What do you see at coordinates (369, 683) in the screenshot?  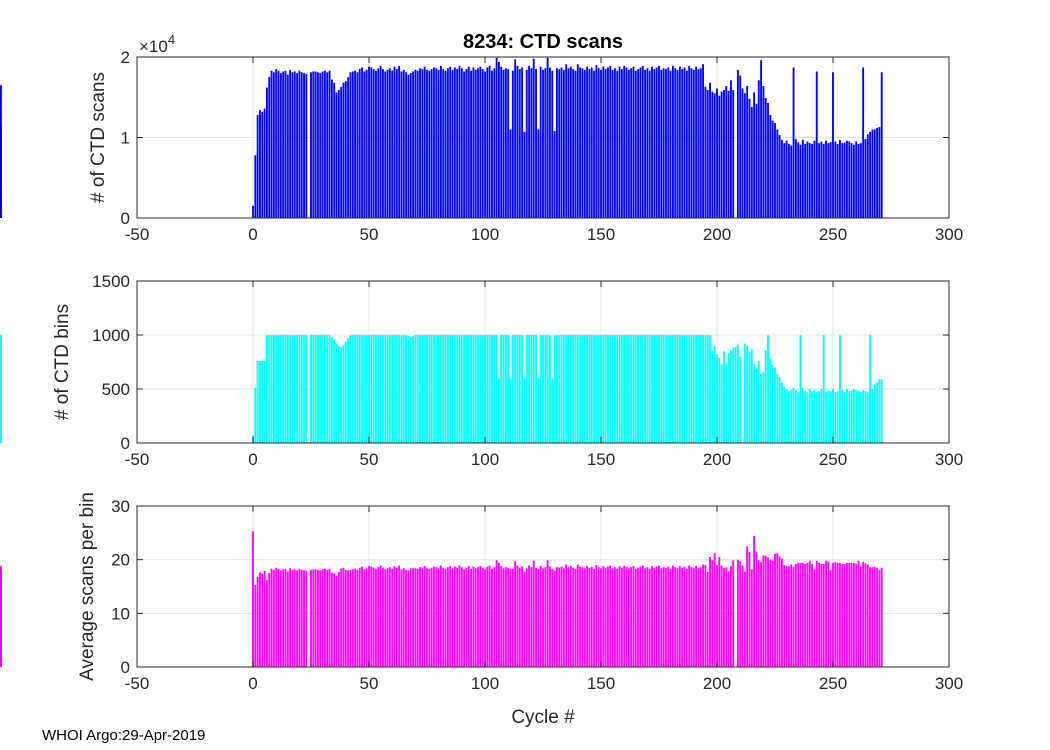 I see `x-tick-label: 50` at bounding box center [369, 683].